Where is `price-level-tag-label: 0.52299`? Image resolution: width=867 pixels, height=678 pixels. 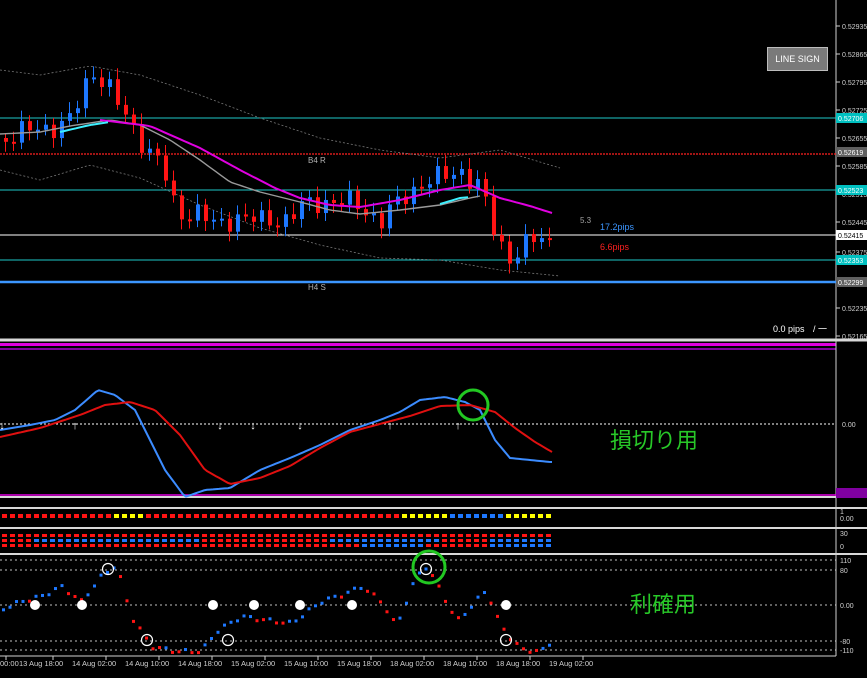 price-level-tag-label: 0.52299 is located at coordinates (850, 283).